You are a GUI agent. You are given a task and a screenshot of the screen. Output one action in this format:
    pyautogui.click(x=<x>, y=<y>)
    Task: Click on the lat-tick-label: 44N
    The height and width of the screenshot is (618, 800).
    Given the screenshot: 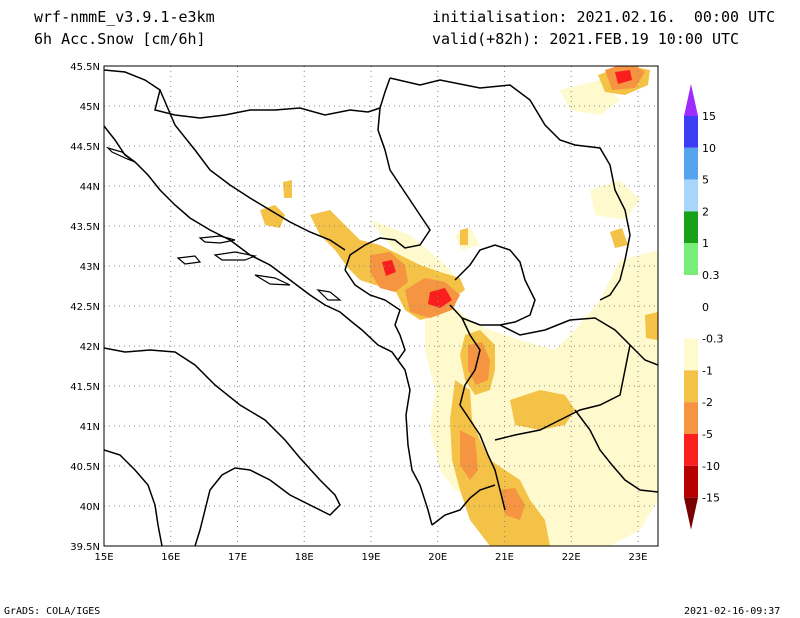 What is the action you would take?
    pyautogui.click(x=90, y=187)
    